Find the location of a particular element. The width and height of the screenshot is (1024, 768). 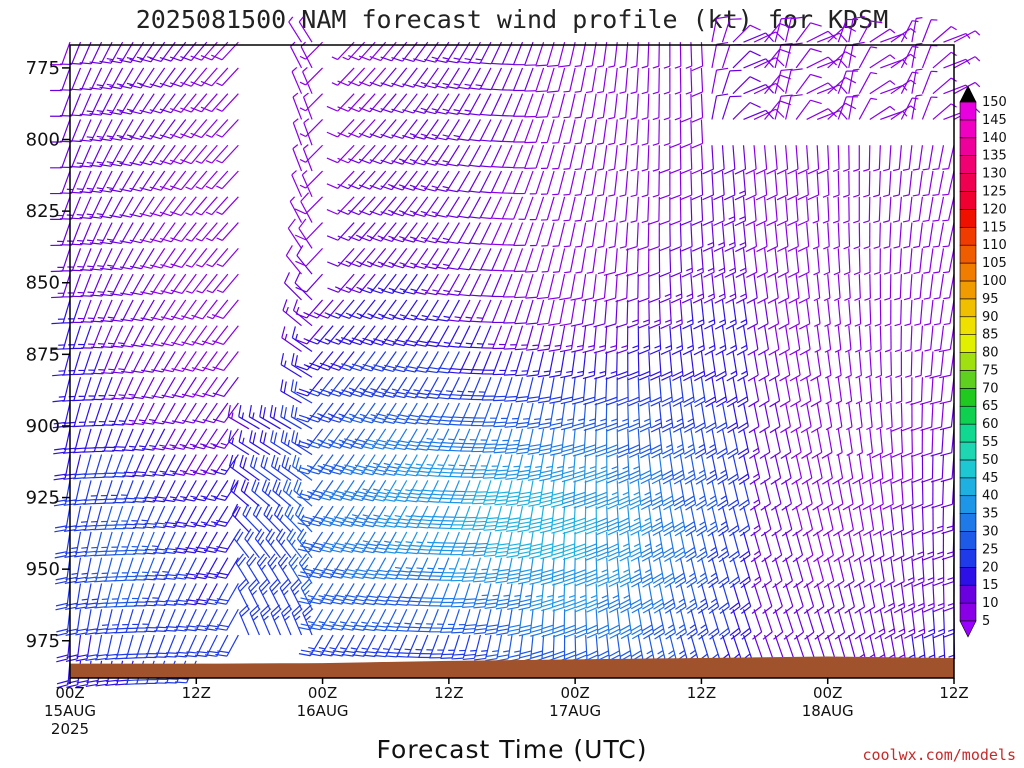

credit-link: coolwx.com/models is located at coordinates (939, 755).